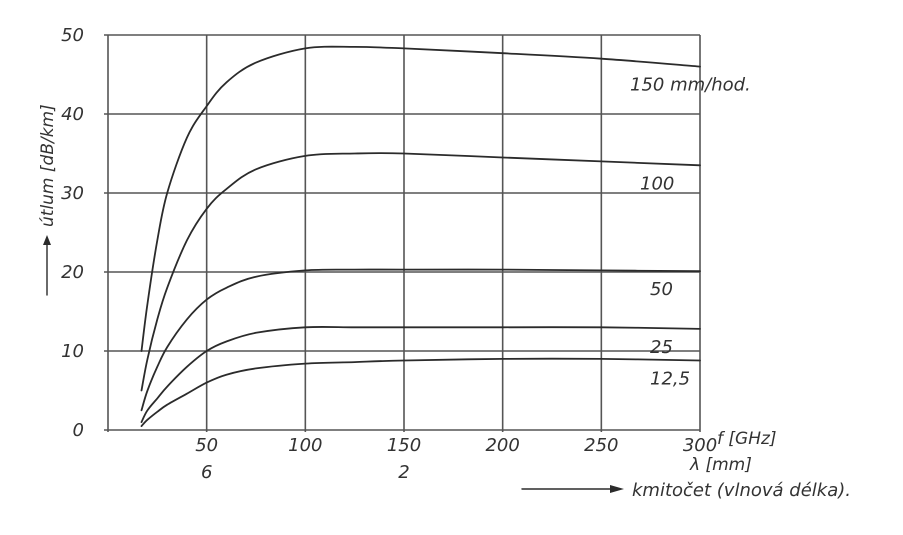  I want to click on y-tick-labels: 0 10 20 30 40 50, so click(72, 233).